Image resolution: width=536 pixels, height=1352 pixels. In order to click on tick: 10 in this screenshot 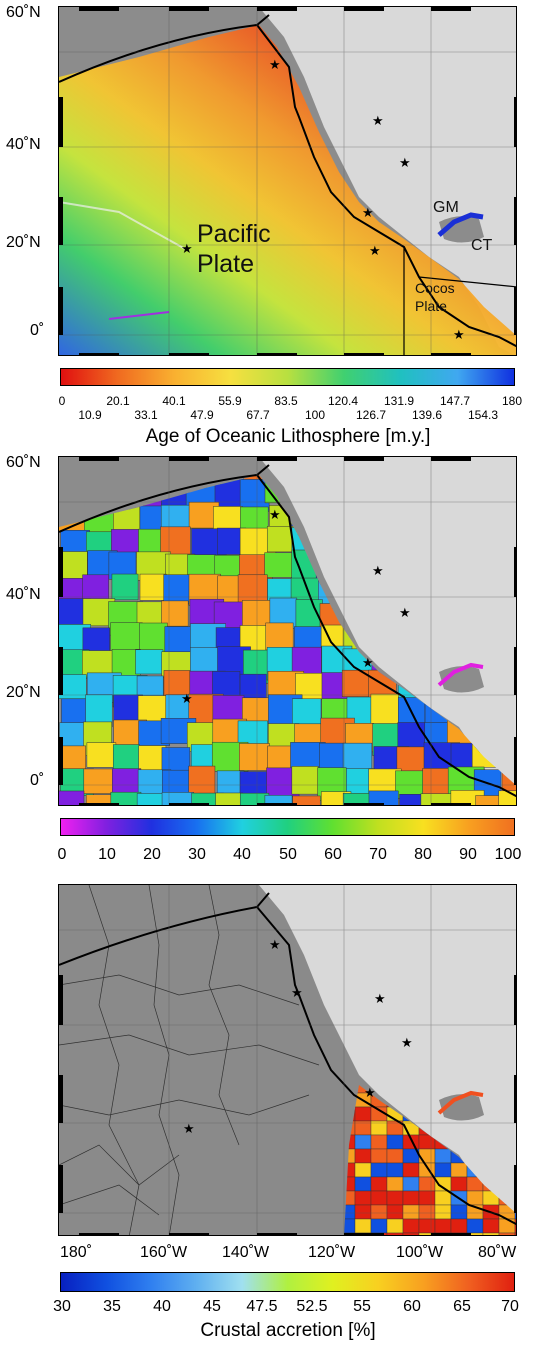, I will do `click(107, 854)`.